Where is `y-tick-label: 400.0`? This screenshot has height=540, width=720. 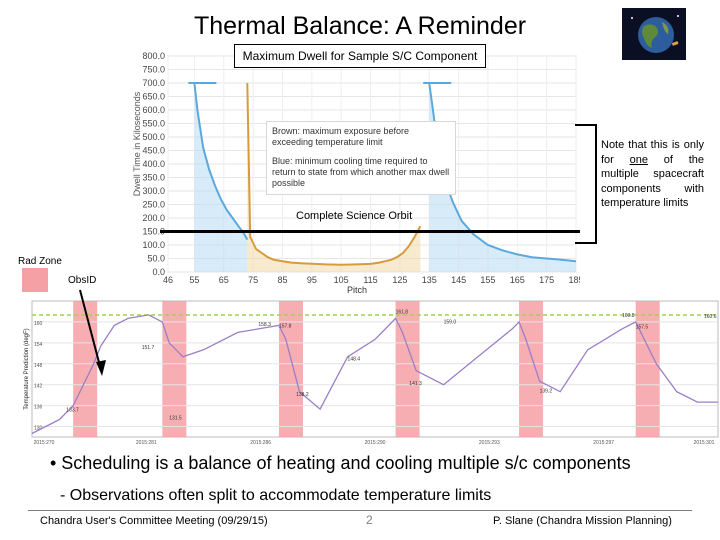 y-tick-label: 400.0 is located at coordinates (153, 164).